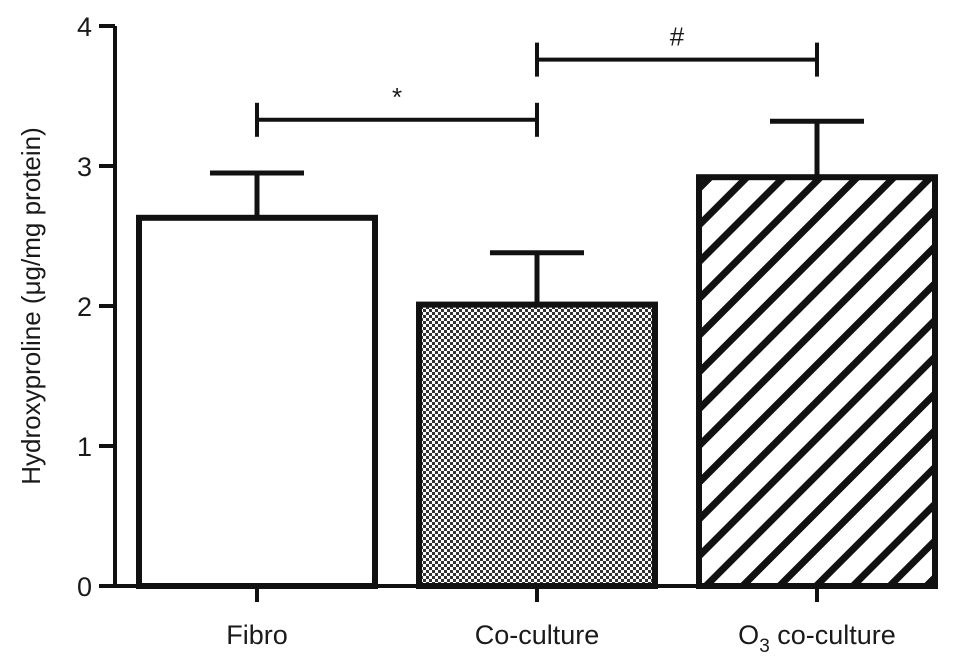 This screenshot has width=969, height=666. Describe the element at coordinates (84, 587) in the screenshot. I see `y-tick-label: 0` at that location.